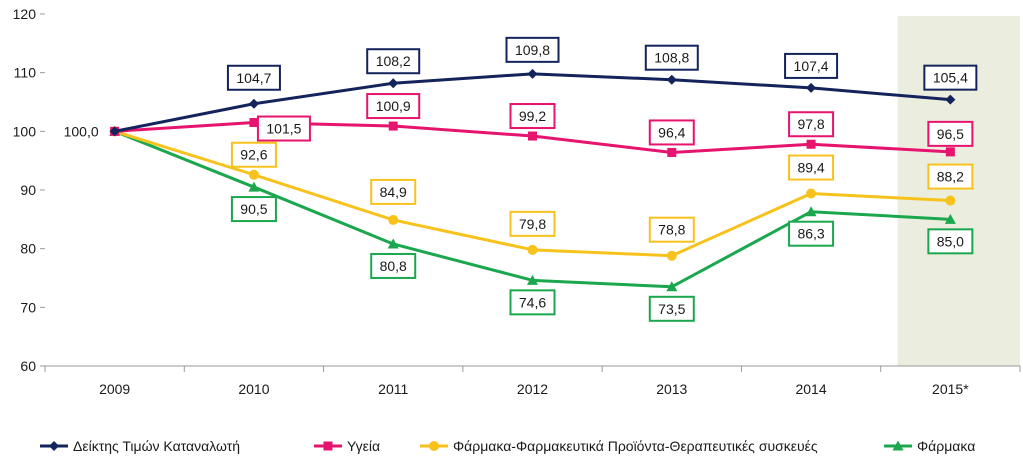 The height and width of the screenshot is (457, 1023). What do you see at coordinates (532, 389) in the screenshot?
I see `x-tick-label-2012: 2012` at bounding box center [532, 389].